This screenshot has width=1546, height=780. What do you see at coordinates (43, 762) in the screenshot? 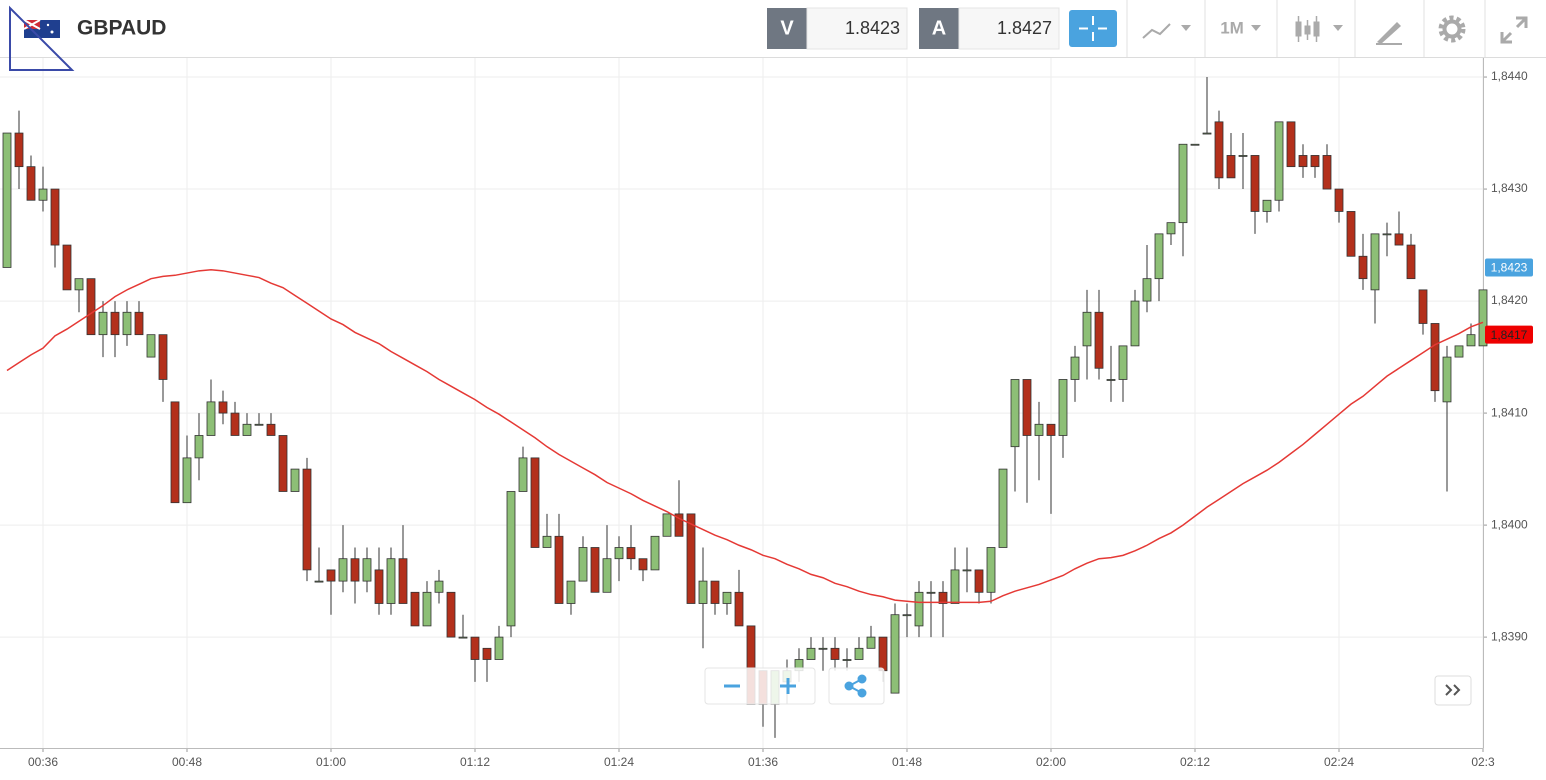
I see `x-tick-label: 00:36` at bounding box center [43, 762].